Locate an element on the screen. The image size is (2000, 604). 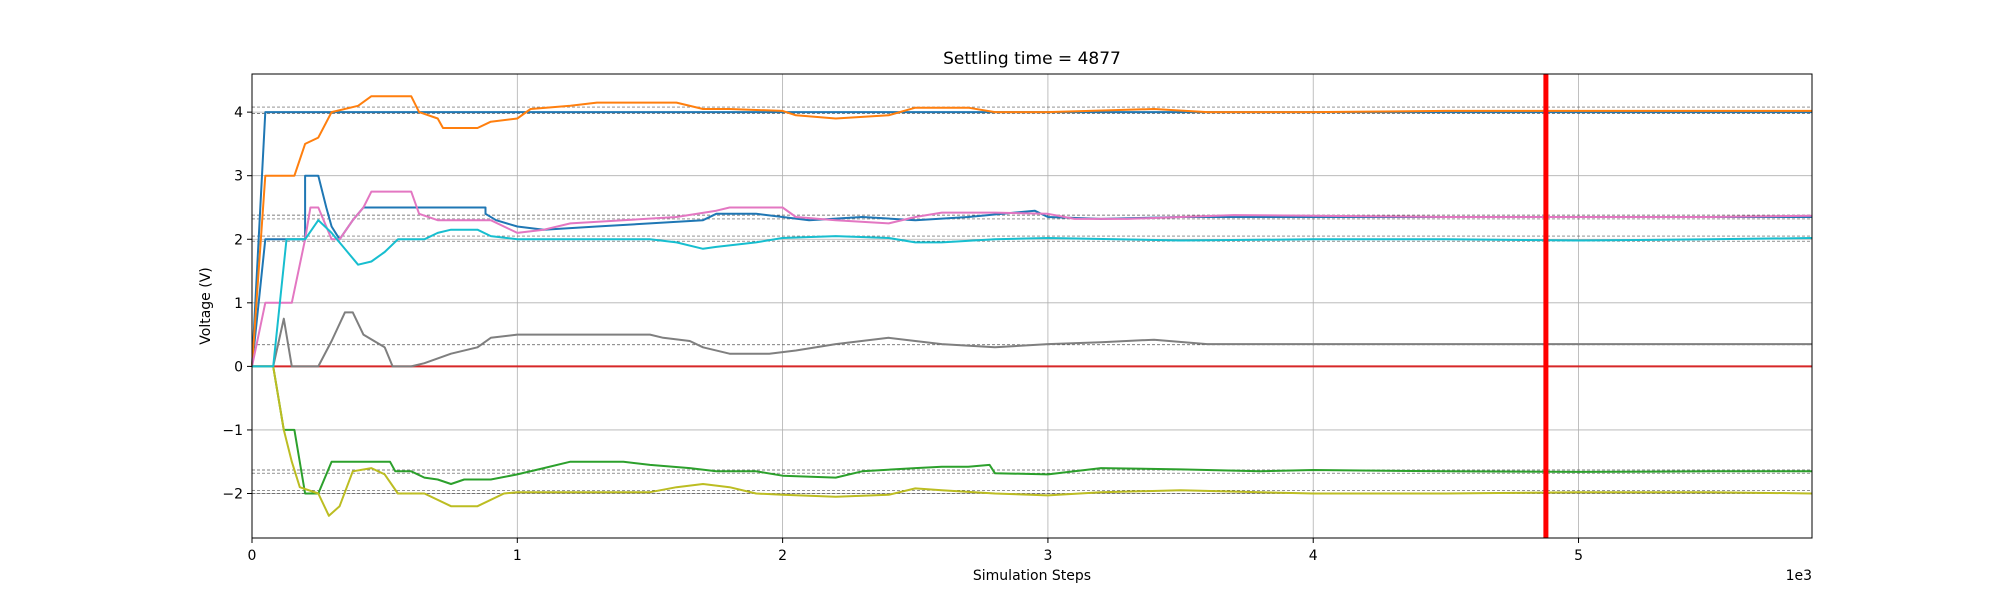
x-tick-label: 2 is located at coordinates (782, 556).